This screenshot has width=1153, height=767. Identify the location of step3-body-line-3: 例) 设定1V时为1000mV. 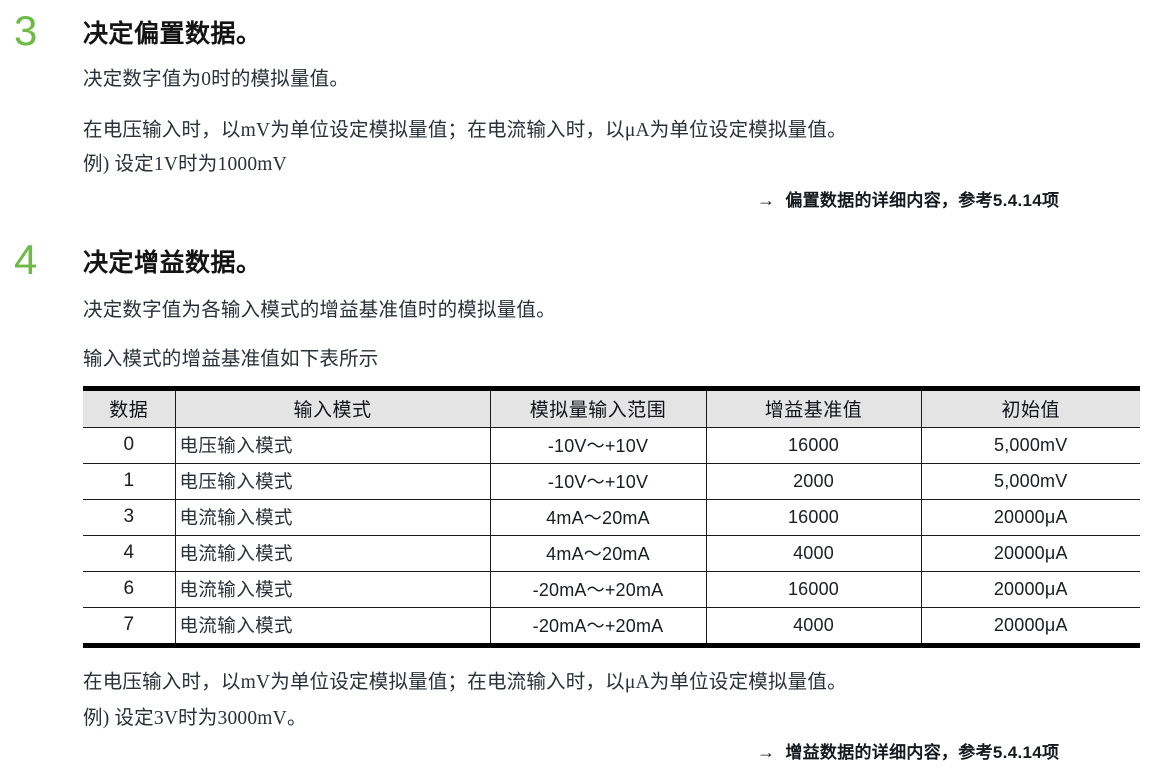
(185, 164).